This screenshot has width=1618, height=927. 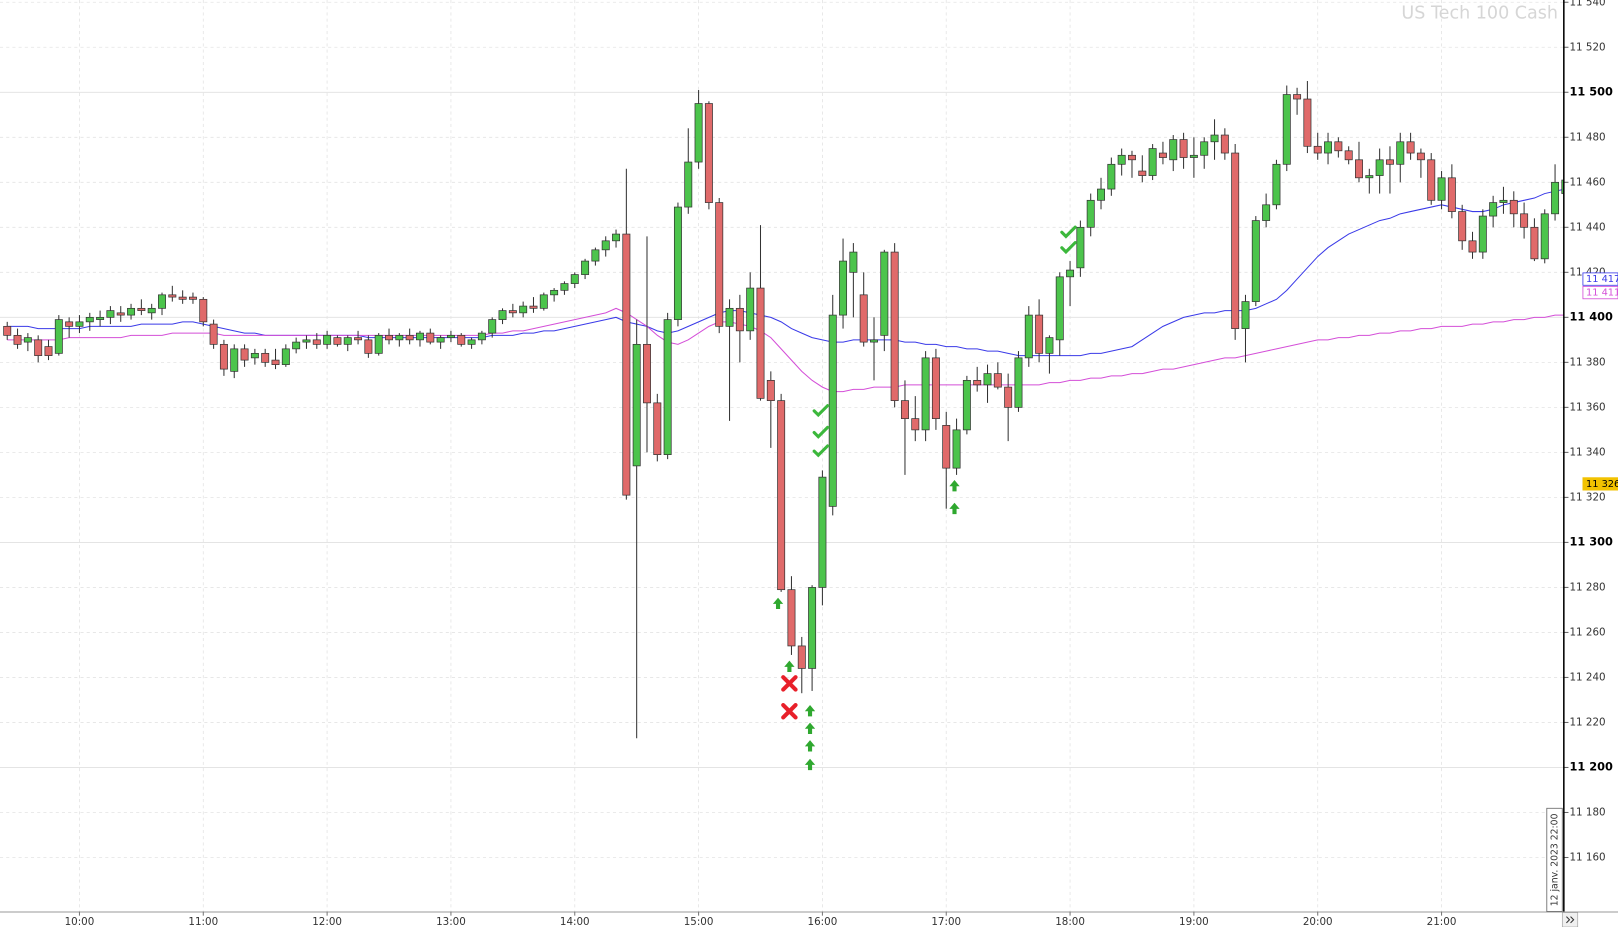 I want to click on x-tick-label: 12:00, so click(x=327, y=921).